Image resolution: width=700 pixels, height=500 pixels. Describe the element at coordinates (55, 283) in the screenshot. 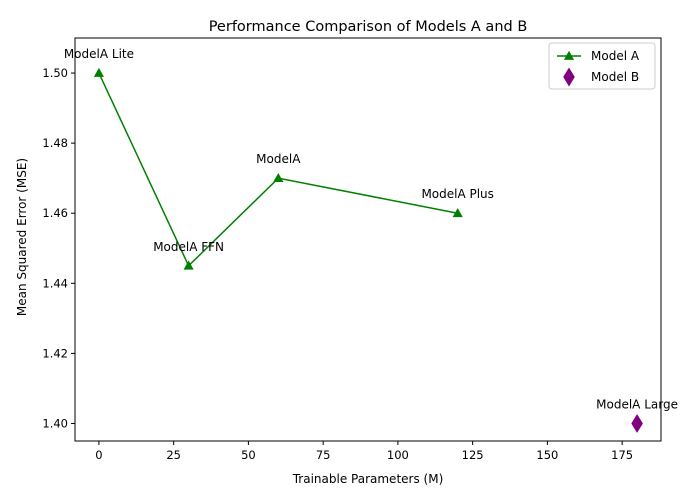

I see `y-tick-label-2: 1.44` at that location.